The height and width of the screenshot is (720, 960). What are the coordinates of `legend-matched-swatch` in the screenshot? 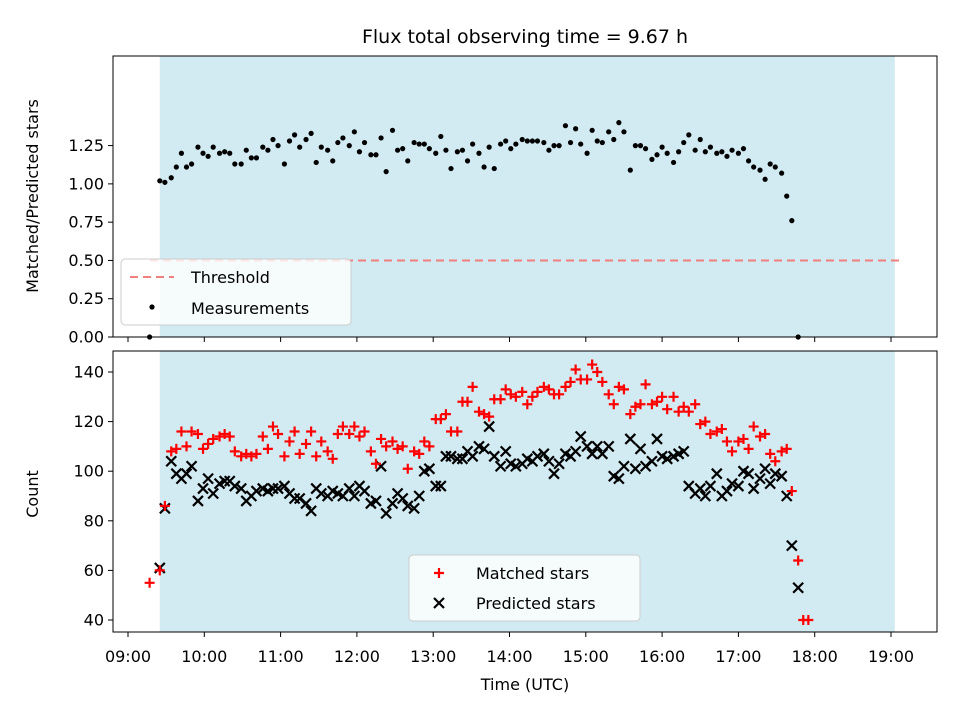 It's located at (439, 573).